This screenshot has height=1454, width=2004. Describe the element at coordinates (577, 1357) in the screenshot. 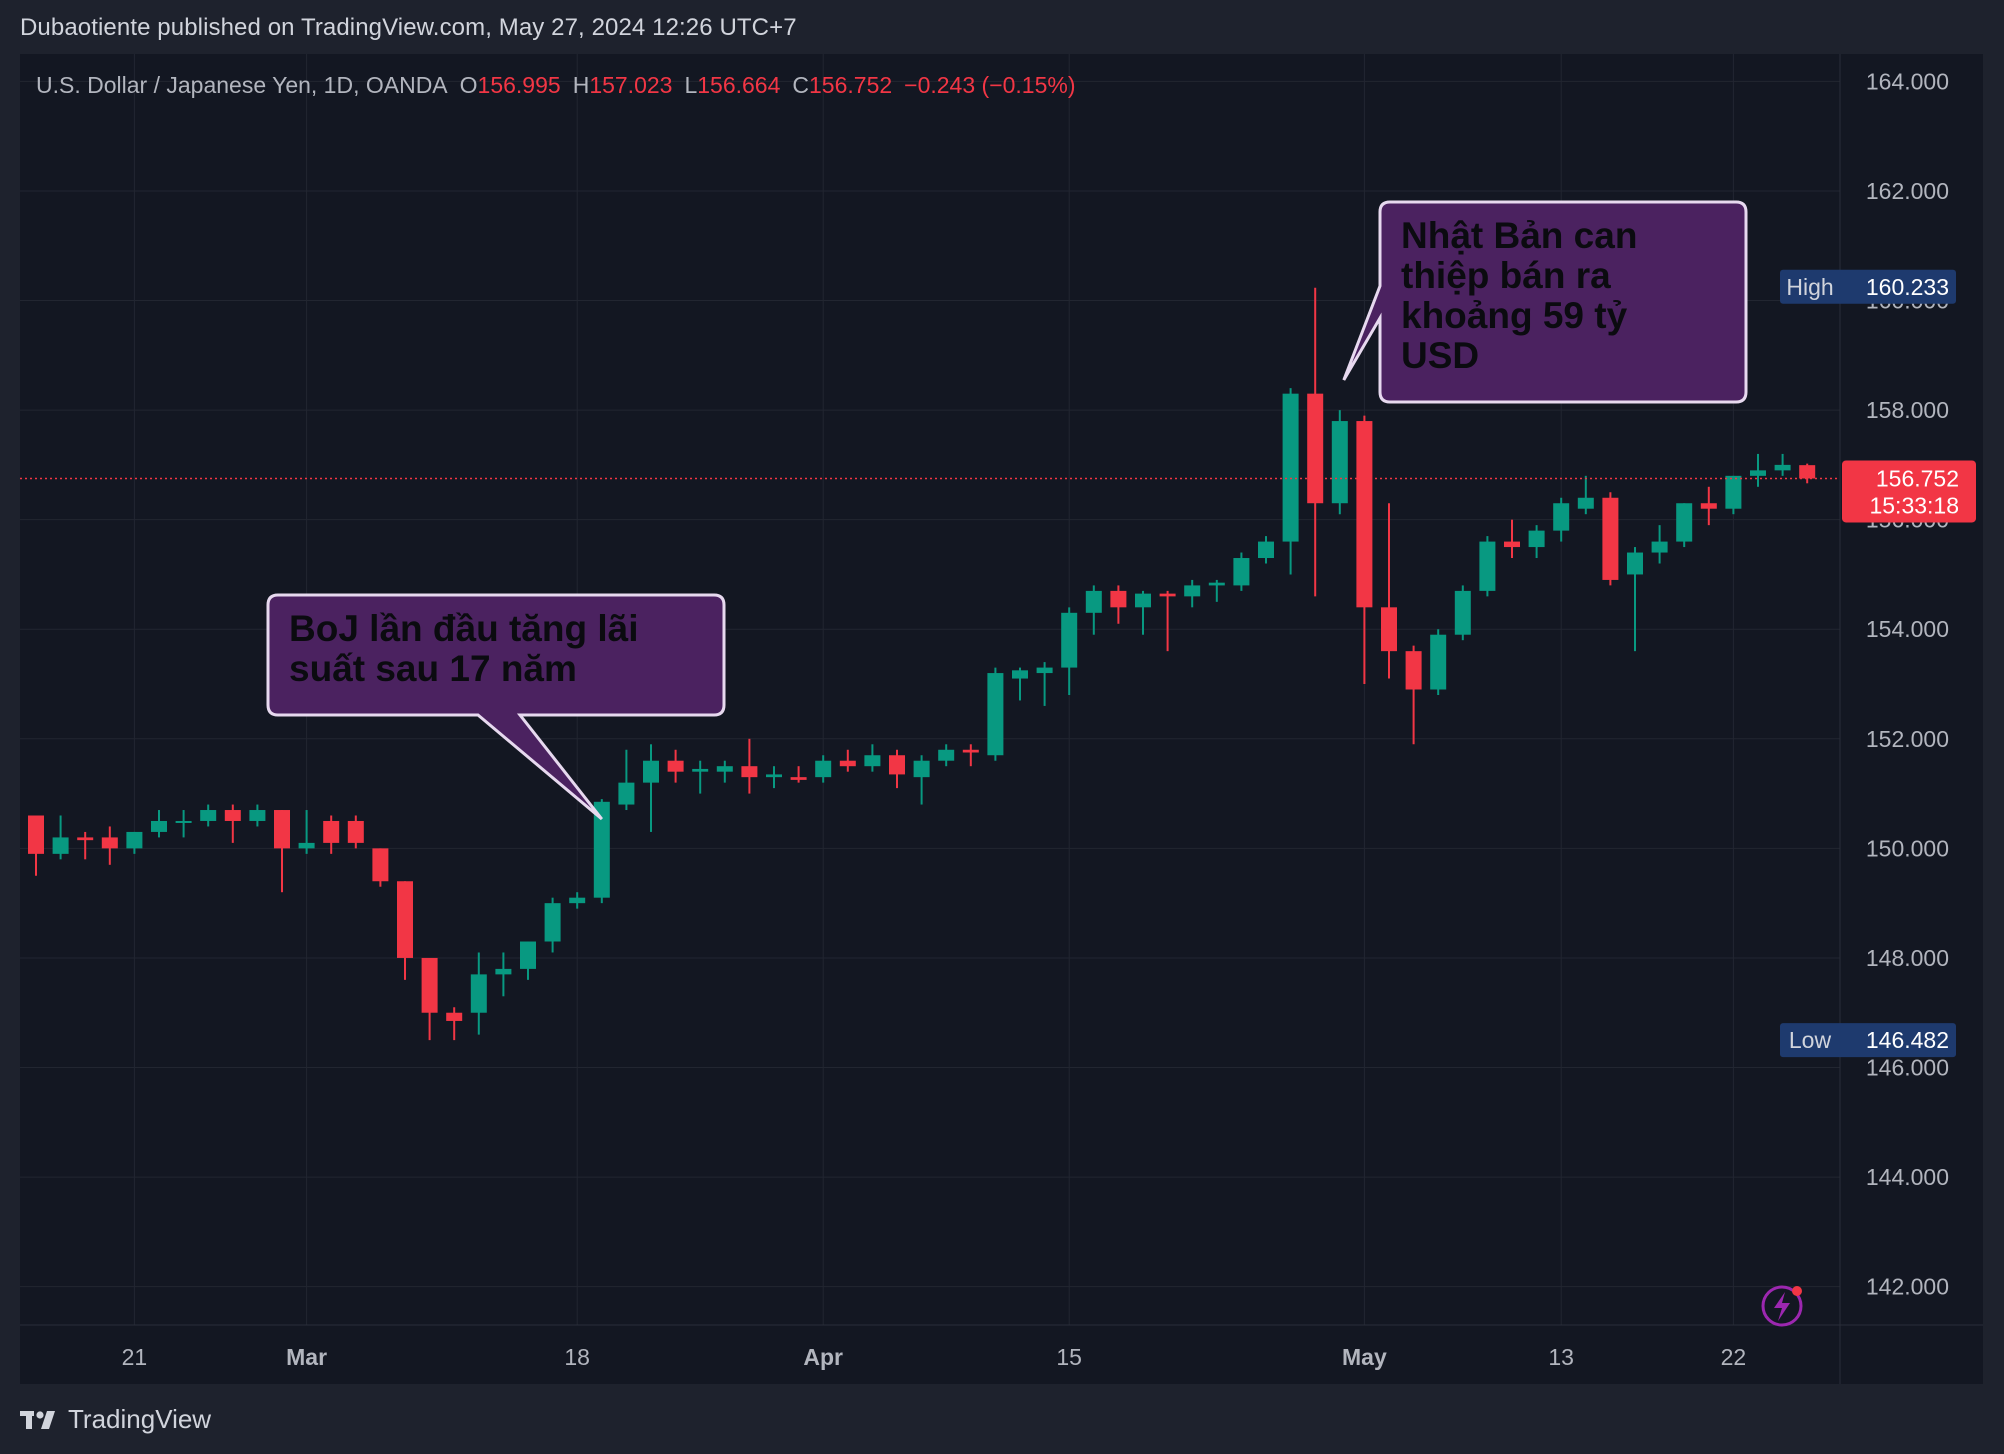

I see `time-axis-label: 18` at that location.